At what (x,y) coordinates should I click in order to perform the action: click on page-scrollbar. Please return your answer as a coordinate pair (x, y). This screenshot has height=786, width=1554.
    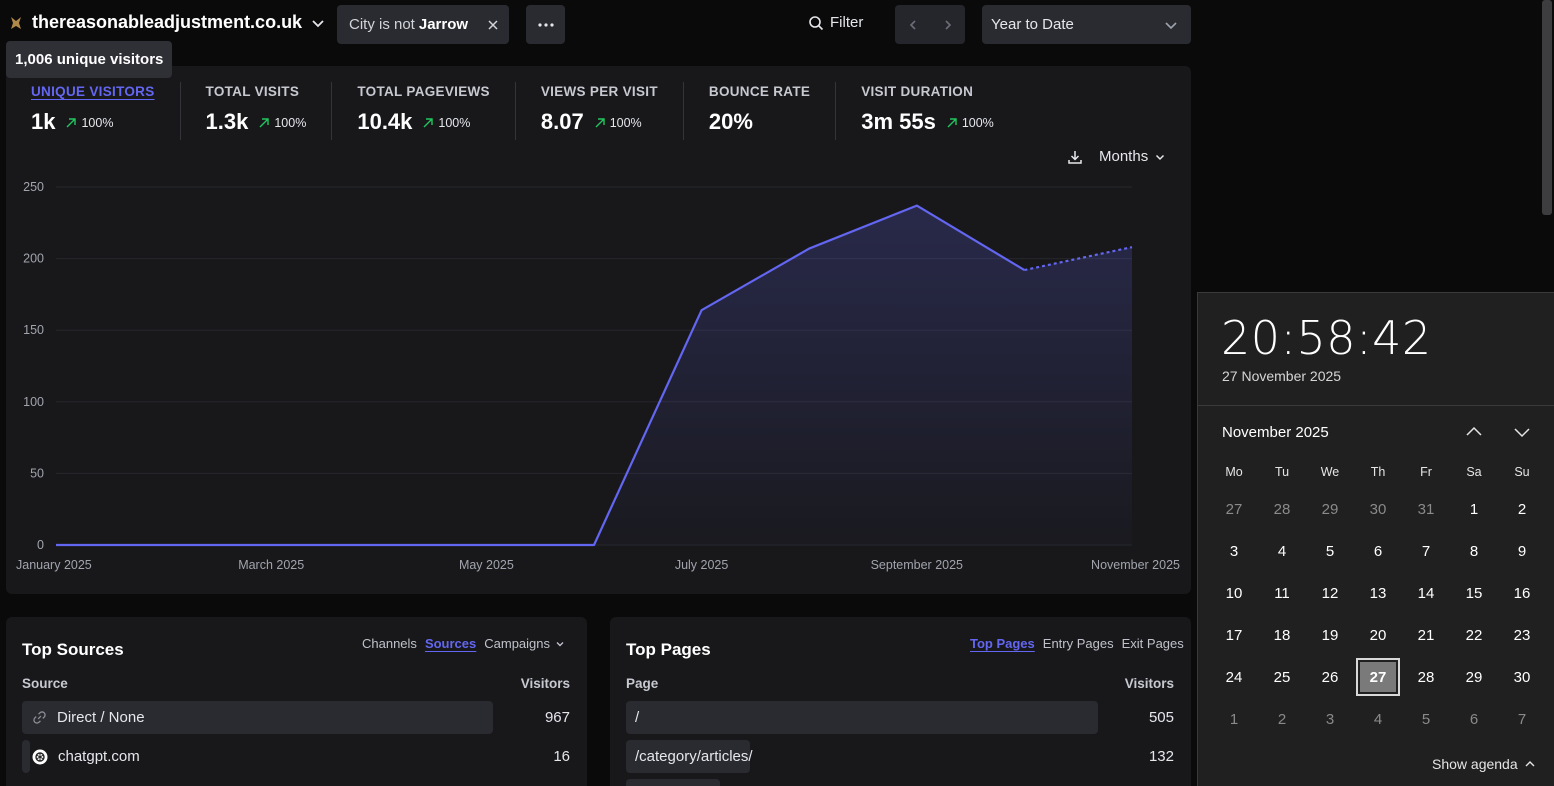
    Looking at the image, I should click on (1547, 146).